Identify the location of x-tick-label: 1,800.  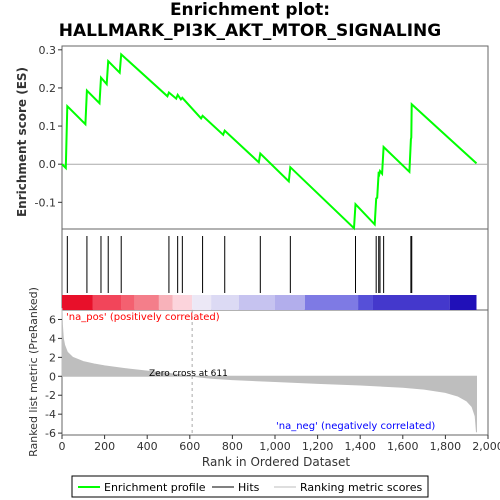
(446, 446).